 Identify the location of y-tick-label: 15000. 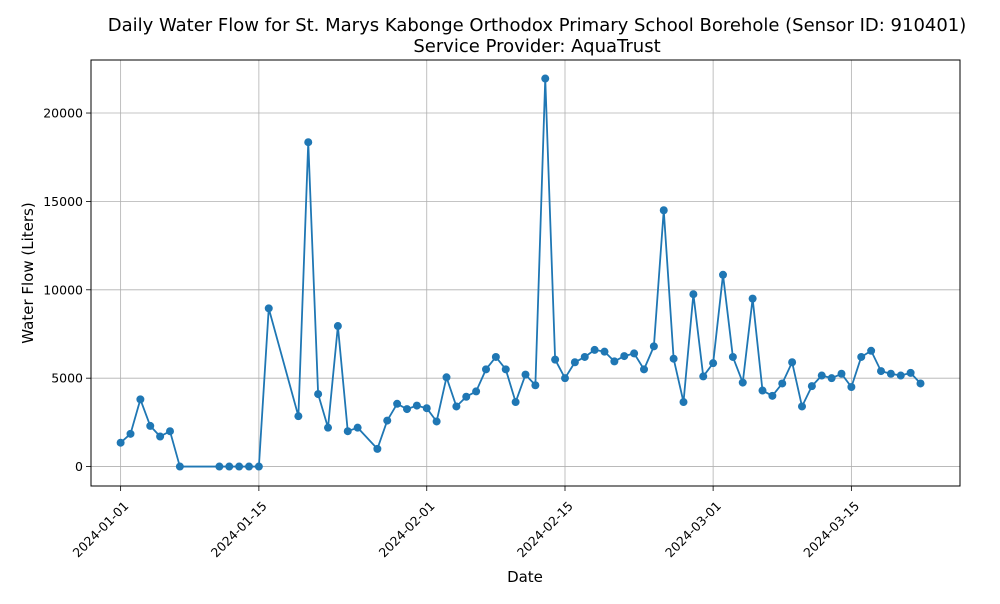
(63, 201).